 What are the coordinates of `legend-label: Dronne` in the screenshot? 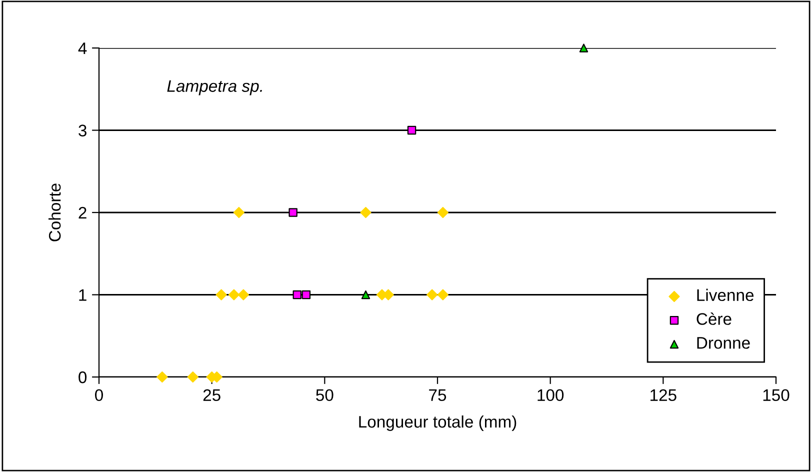 It's located at (723, 343).